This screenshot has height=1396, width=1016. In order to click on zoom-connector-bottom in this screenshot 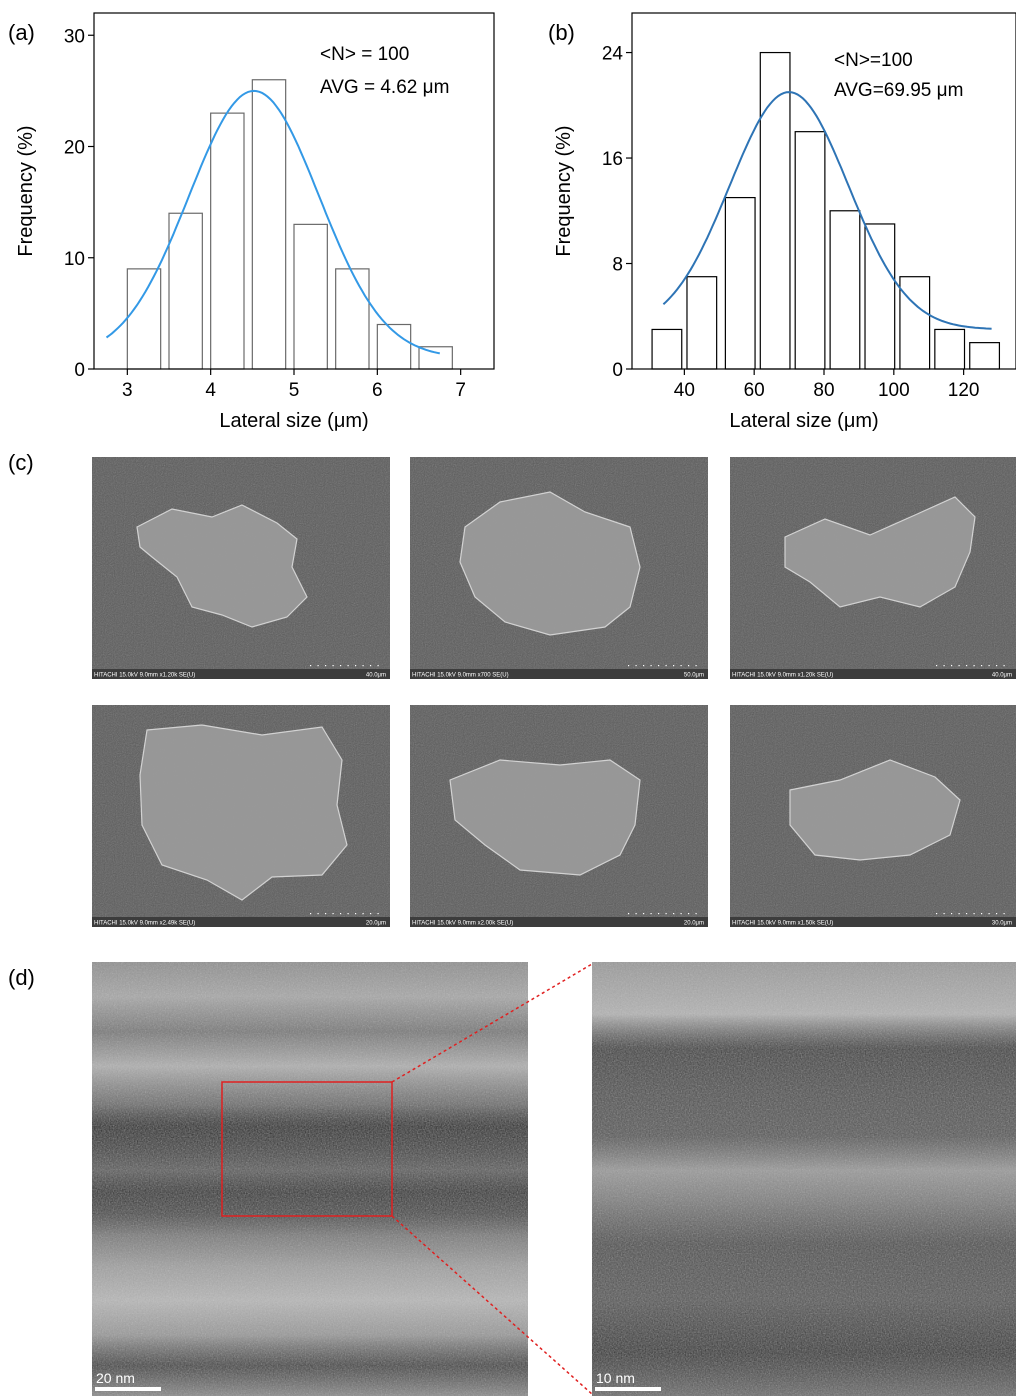, I will do `click(492, 1305)`.